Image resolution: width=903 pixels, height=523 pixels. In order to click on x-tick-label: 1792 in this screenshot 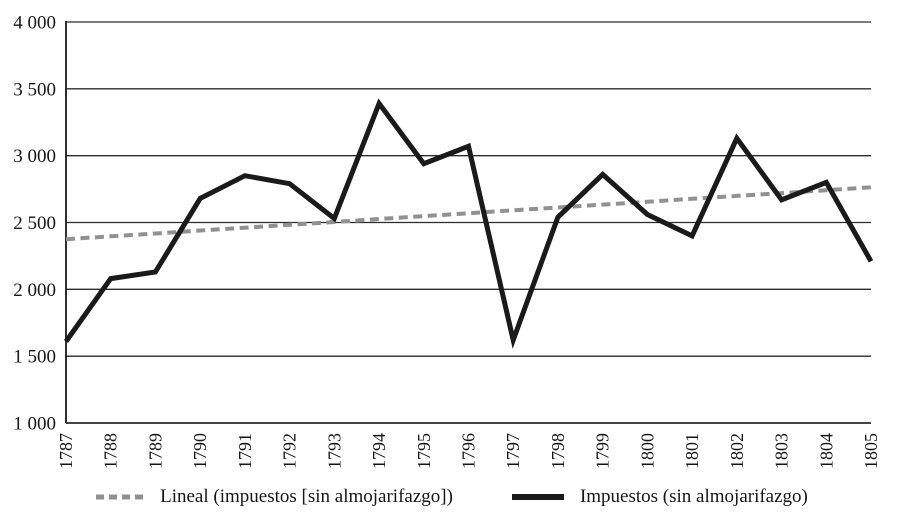, I will do `click(290, 451)`.